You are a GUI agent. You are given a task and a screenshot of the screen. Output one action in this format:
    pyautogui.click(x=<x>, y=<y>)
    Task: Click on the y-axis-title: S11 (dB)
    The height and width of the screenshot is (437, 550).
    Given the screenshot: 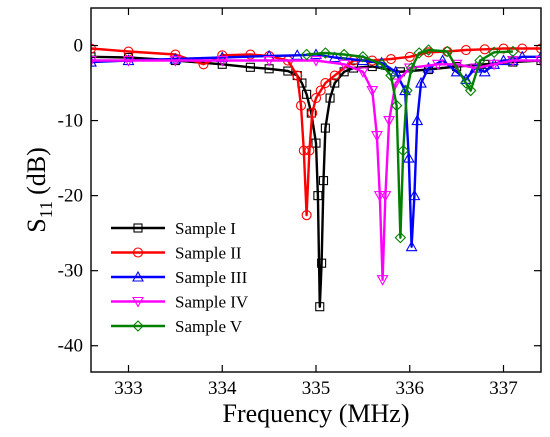 What is the action you would take?
    pyautogui.click(x=39, y=189)
    